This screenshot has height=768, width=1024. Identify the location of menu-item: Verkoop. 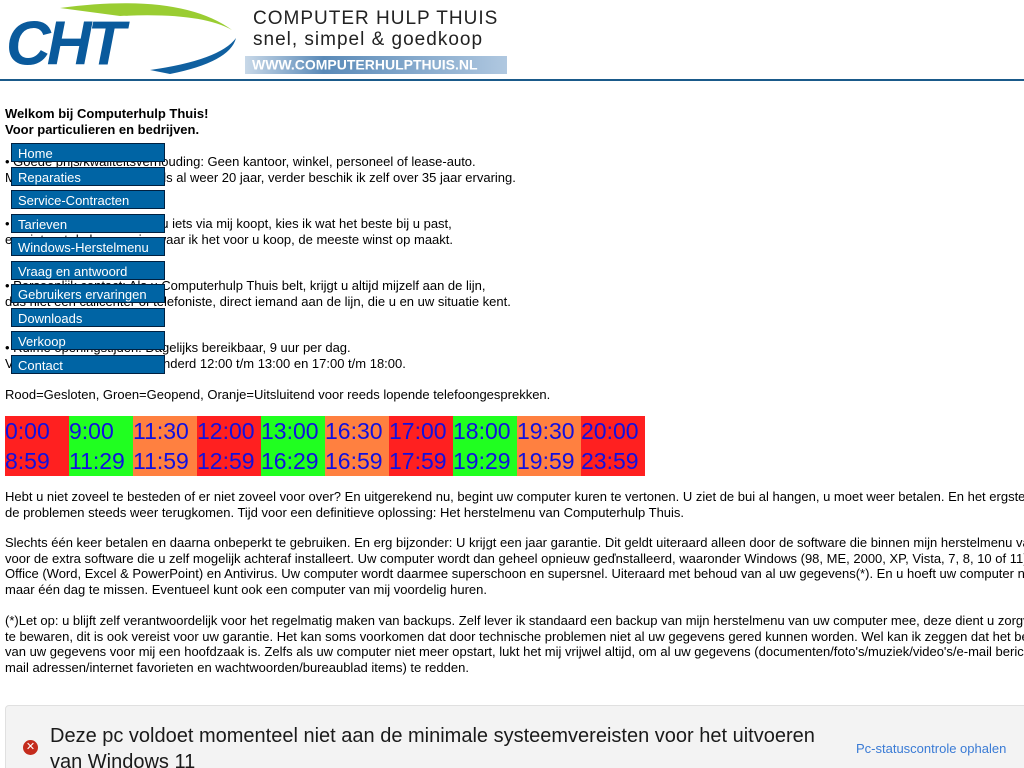
(88, 340).